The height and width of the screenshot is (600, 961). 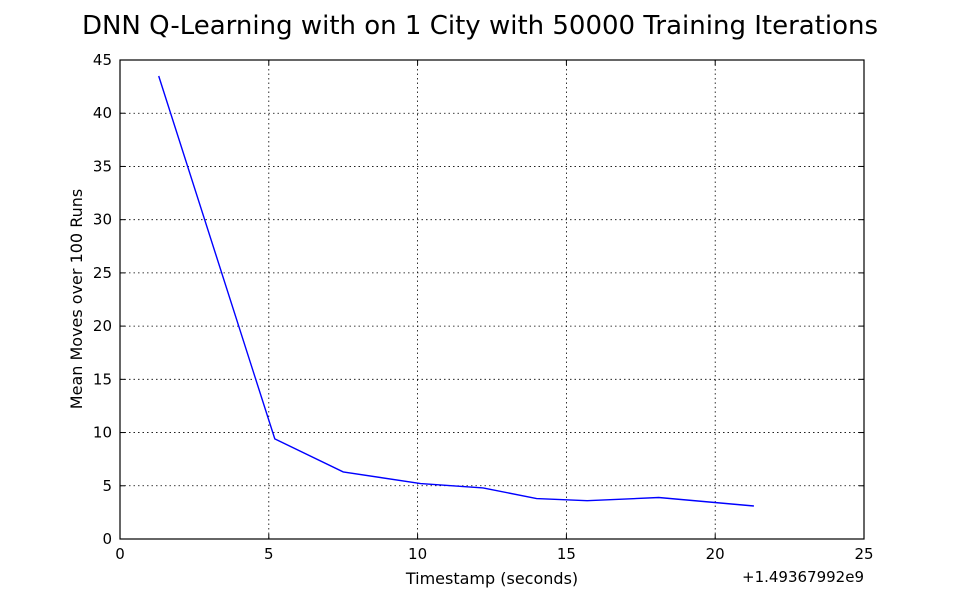 I want to click on x-tick-label: 10, so click(x=417, y=554).